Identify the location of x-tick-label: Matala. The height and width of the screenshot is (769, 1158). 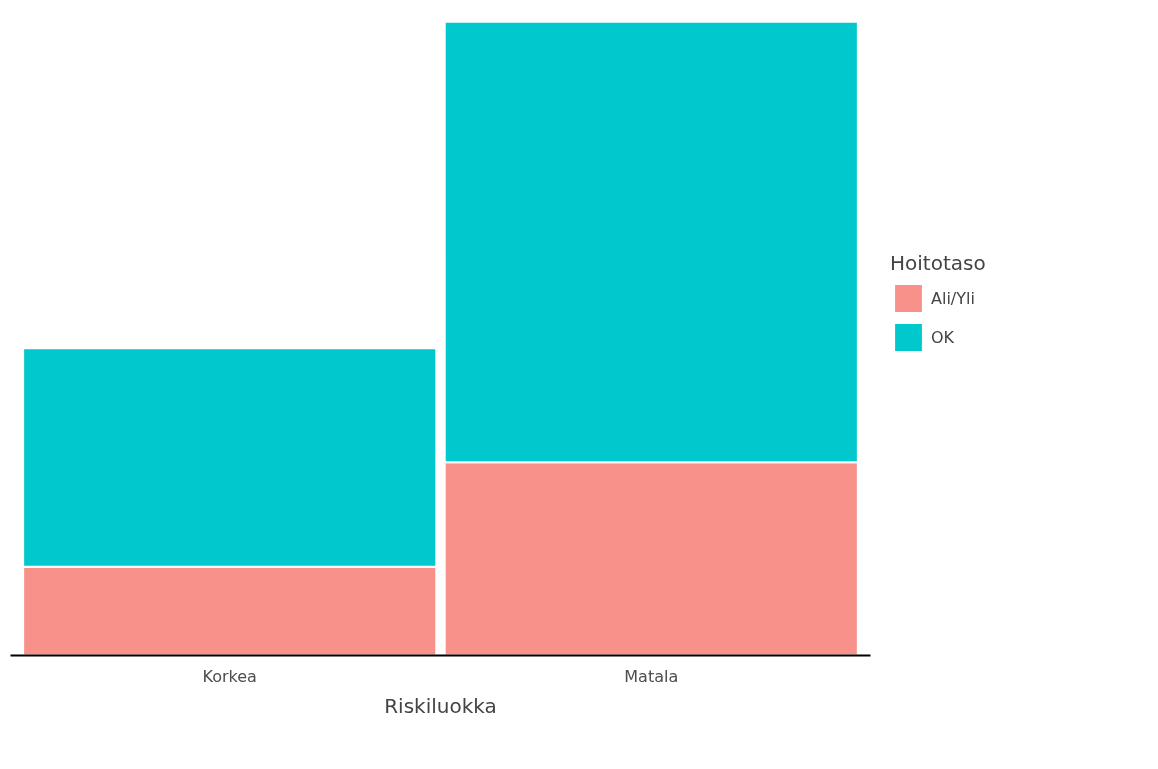
(651, 676).